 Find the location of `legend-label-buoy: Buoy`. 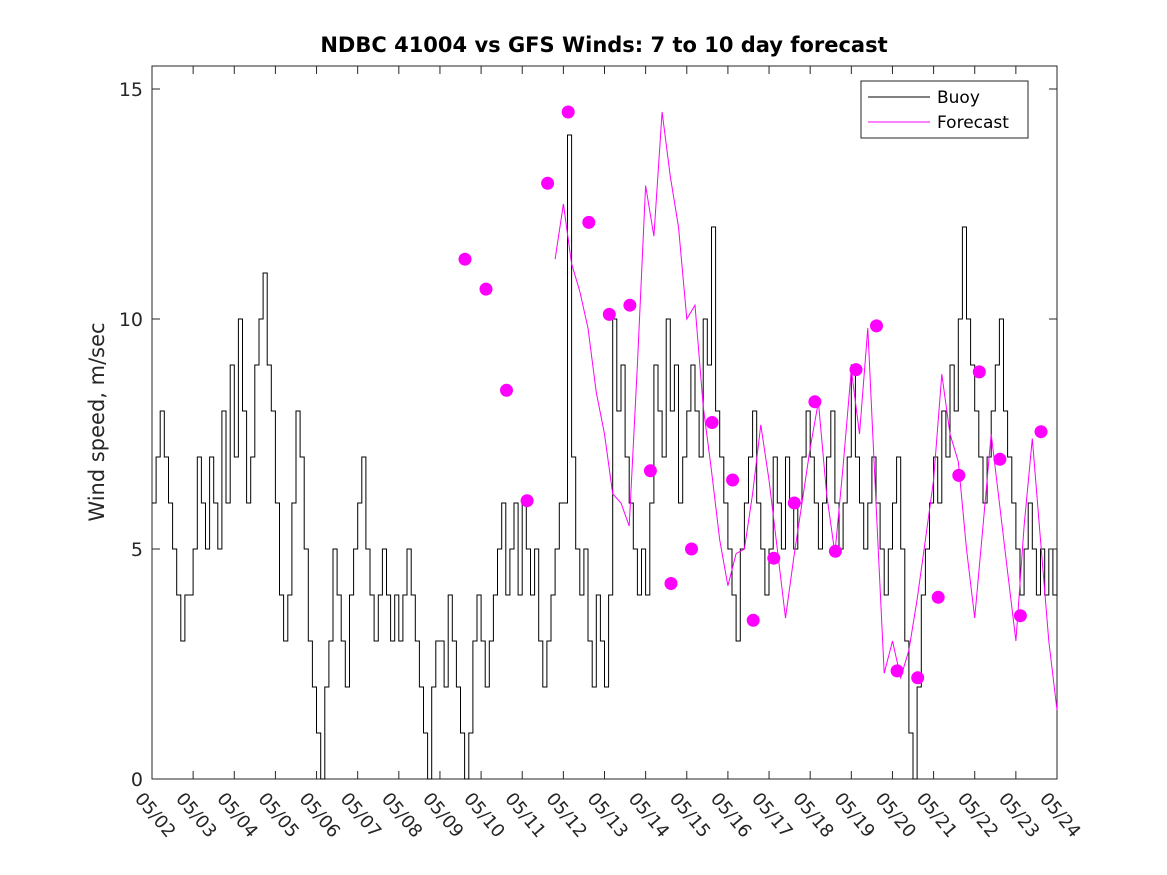

legend-label-buoy: Buoy is located at coordinates (958, 98).